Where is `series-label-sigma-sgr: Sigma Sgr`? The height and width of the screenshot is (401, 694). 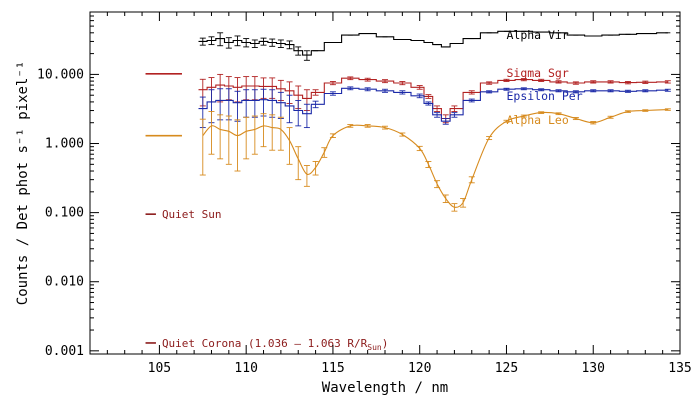 series-label-sigma-sgr: Sigma Sgr is located at coordinates (537, 73).